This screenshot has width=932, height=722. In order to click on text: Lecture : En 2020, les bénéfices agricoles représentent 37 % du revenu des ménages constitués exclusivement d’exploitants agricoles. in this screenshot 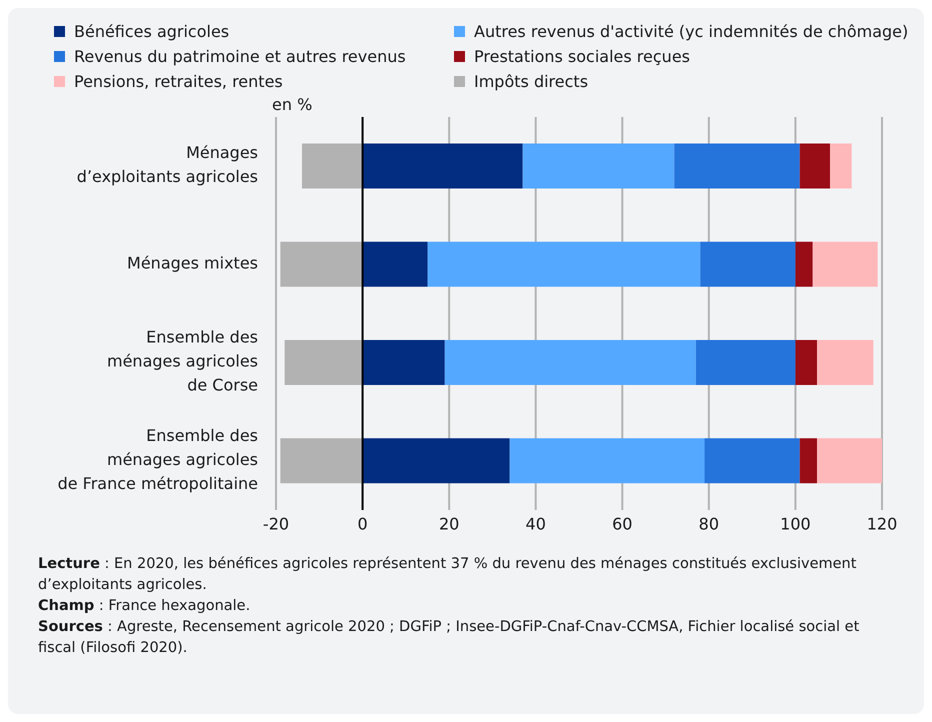, I will do `click(448, 575)`.